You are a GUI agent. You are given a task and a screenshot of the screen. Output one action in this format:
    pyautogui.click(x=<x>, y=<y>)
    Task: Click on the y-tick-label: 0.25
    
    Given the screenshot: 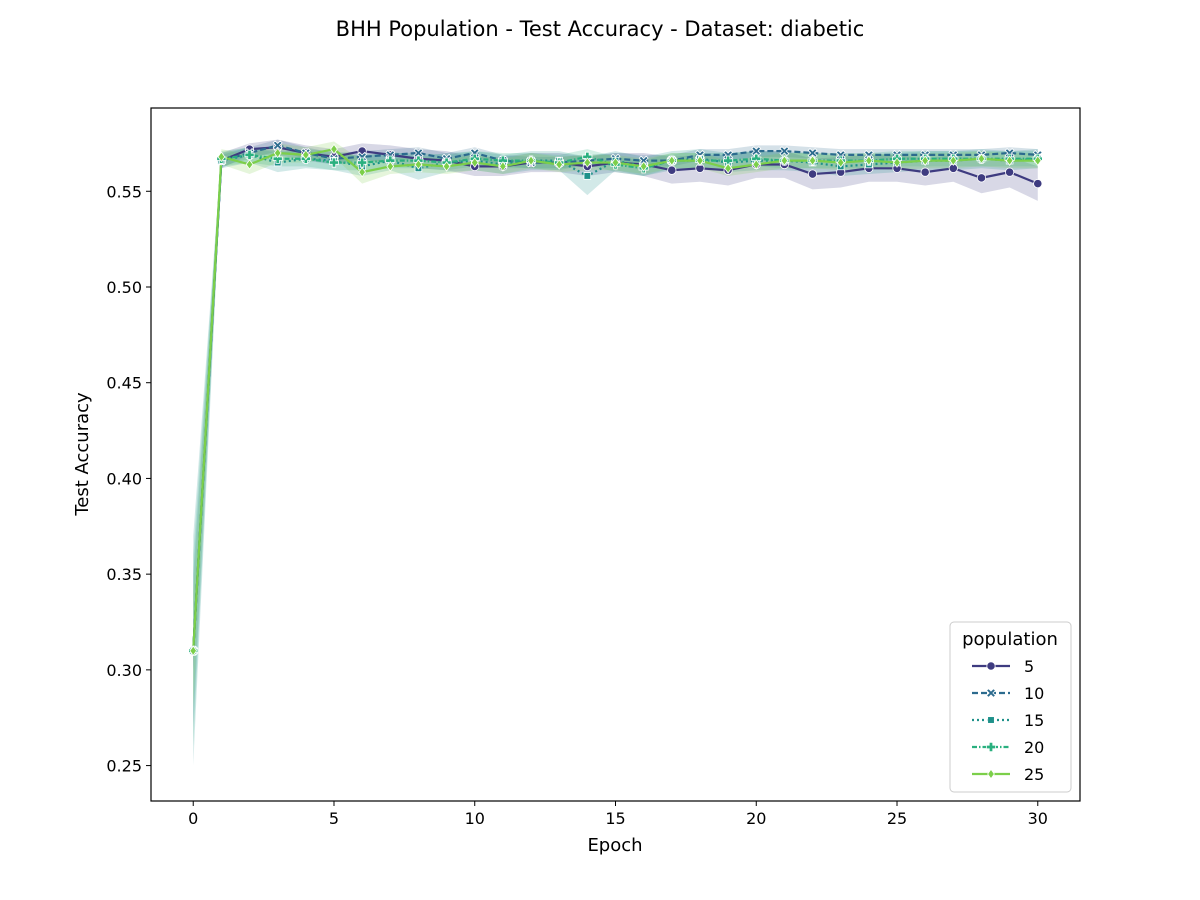 What is the action you would take?
    pyautogui.click(x=124, y=766)
    